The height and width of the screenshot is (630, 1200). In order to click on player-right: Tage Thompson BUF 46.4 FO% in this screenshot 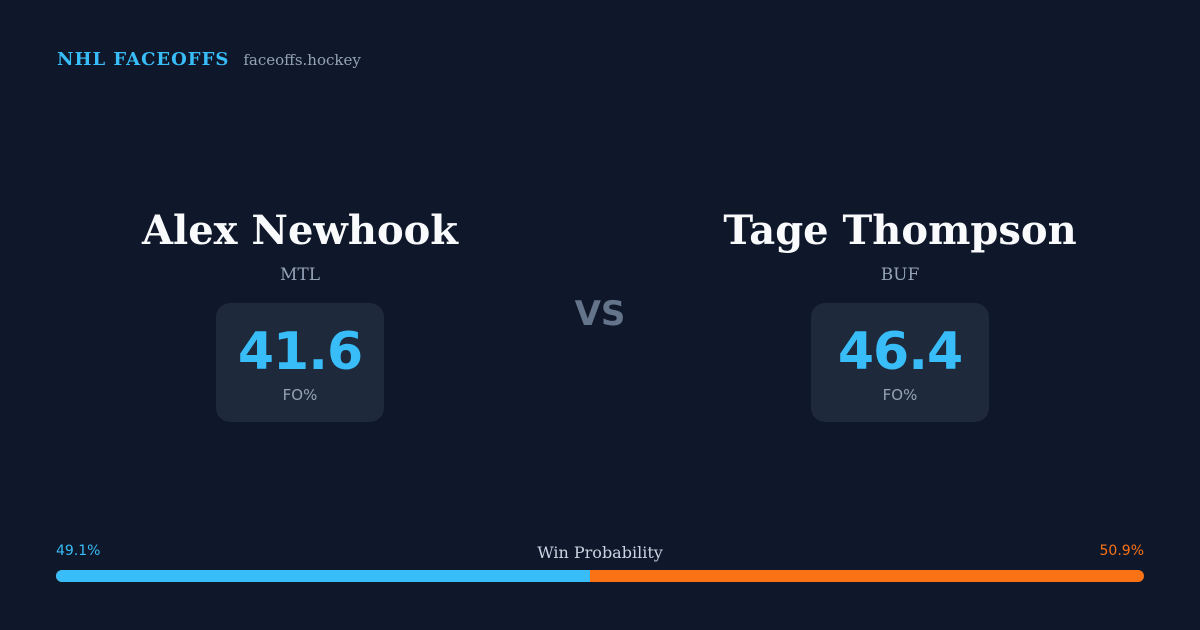, I will do `click(900, 313)`.